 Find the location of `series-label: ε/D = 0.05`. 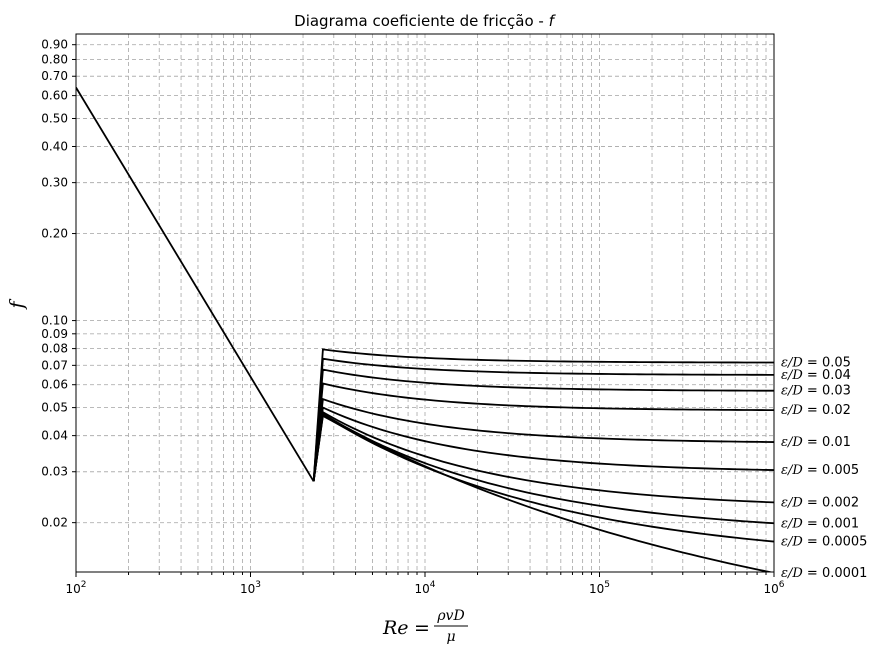

series-label: ε/D = 0.05 is located at coordinates (816, 363).